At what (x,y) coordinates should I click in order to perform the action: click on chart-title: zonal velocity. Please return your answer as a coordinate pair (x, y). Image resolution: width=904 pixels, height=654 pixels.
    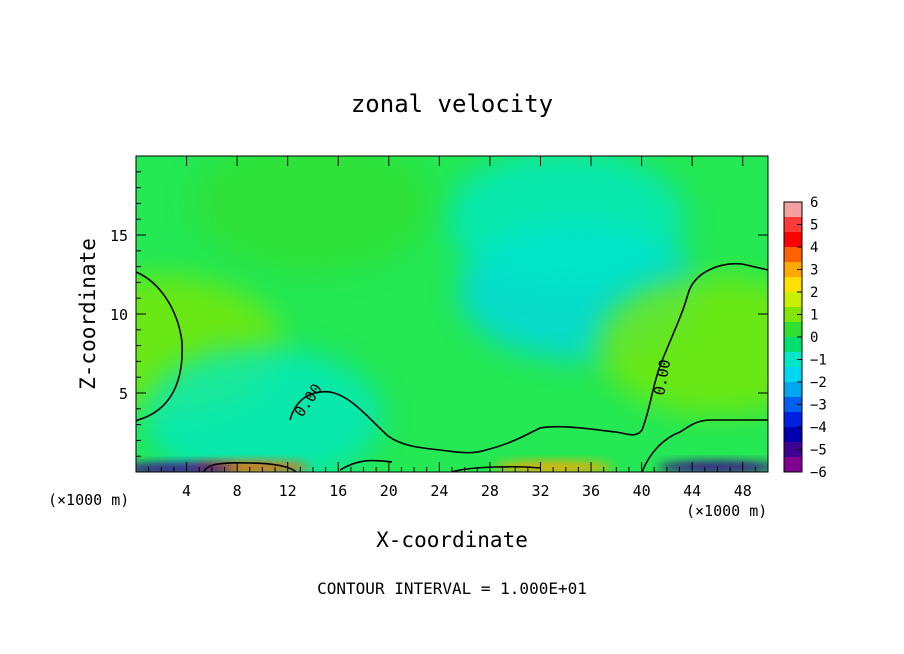
    Looking at the image, I should click on (452, 104).